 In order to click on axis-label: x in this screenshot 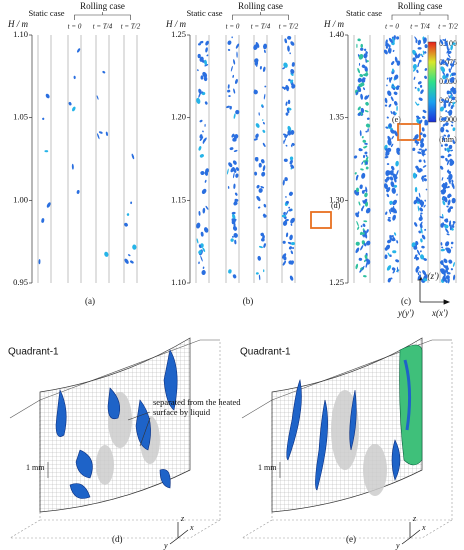, I will do `click(191, 527)`.